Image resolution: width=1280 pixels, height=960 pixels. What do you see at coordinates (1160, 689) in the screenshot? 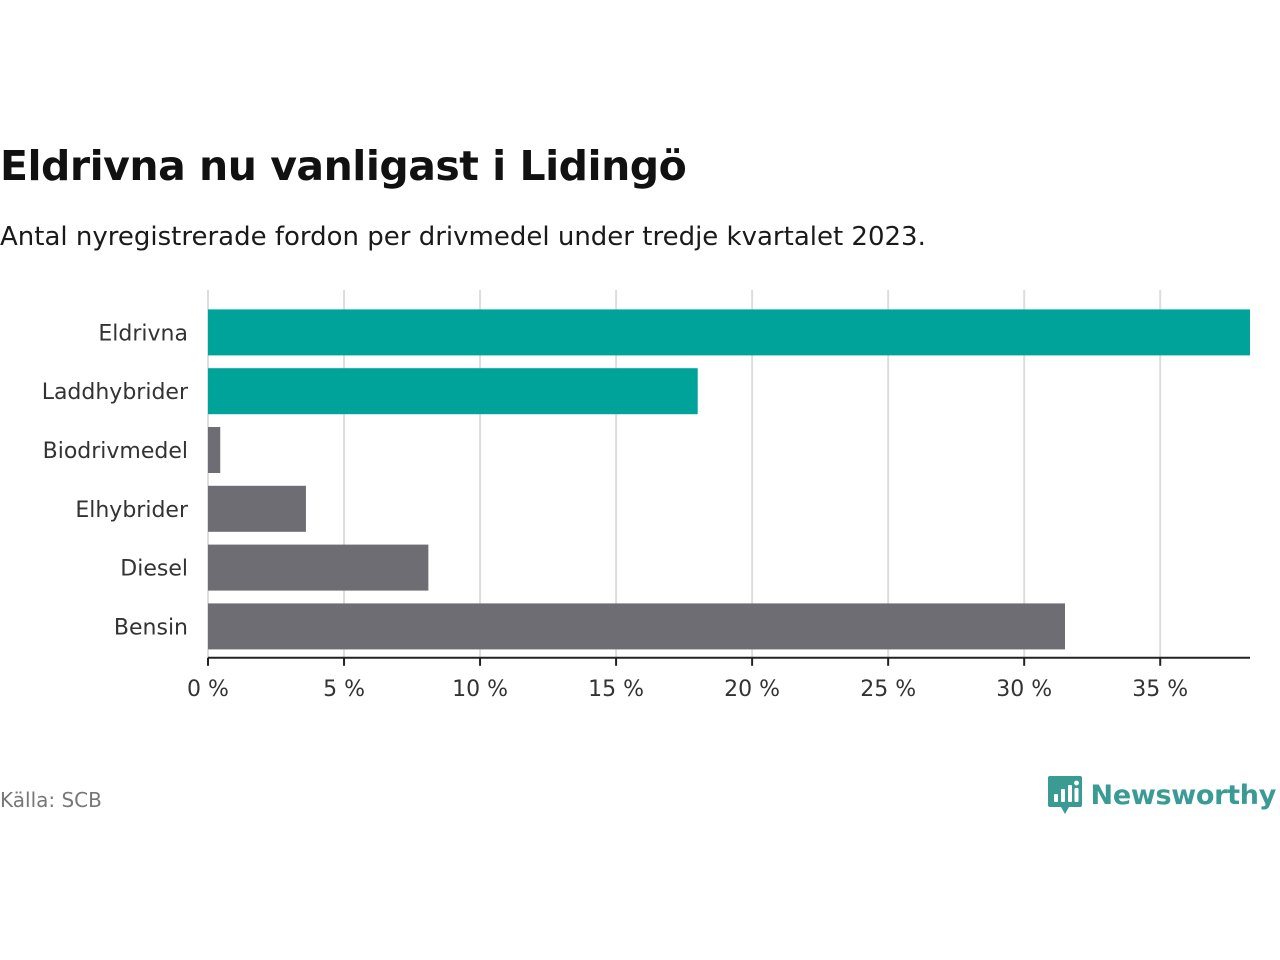
I see `x-tick-label: 35 %` at bounding box center [1160, 689].